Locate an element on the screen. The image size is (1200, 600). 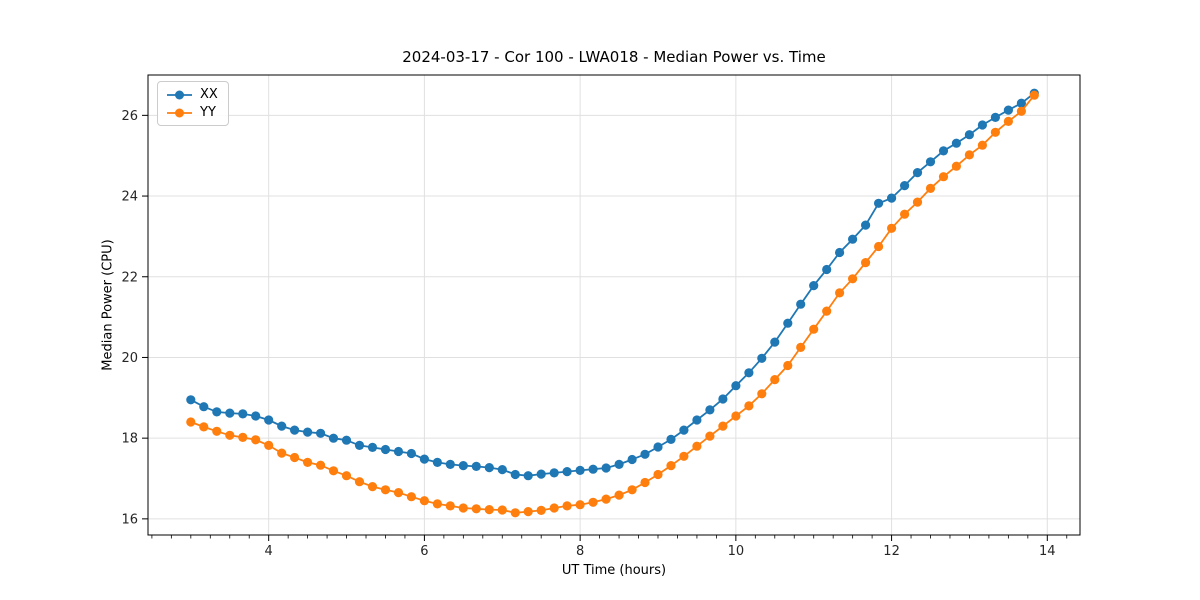
y-tick-label: 26 is located at coordinates (129, 116).